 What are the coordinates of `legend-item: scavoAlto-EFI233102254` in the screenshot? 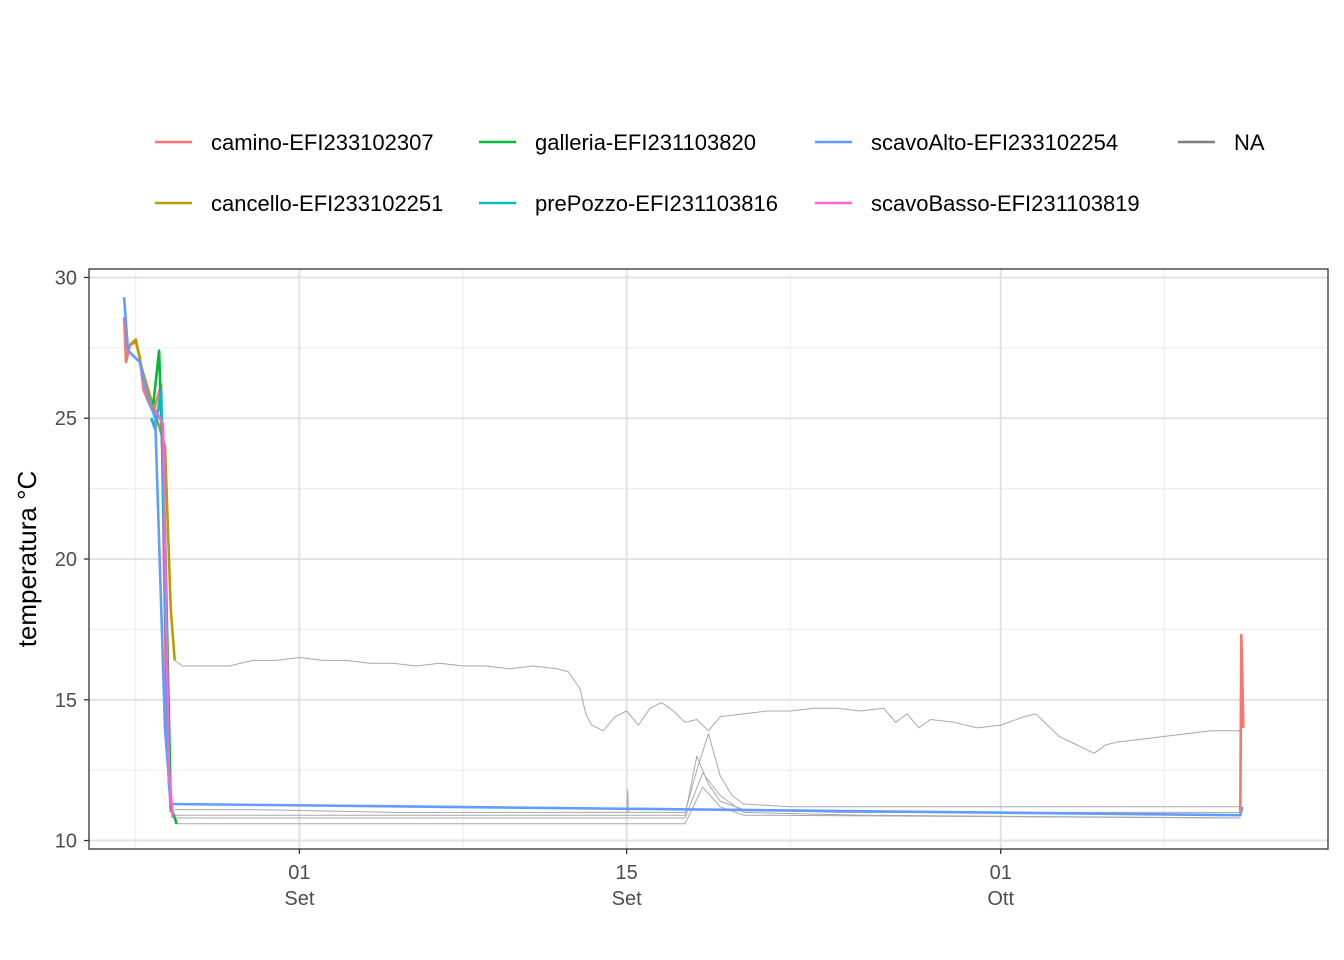 It's located at (966, 142).